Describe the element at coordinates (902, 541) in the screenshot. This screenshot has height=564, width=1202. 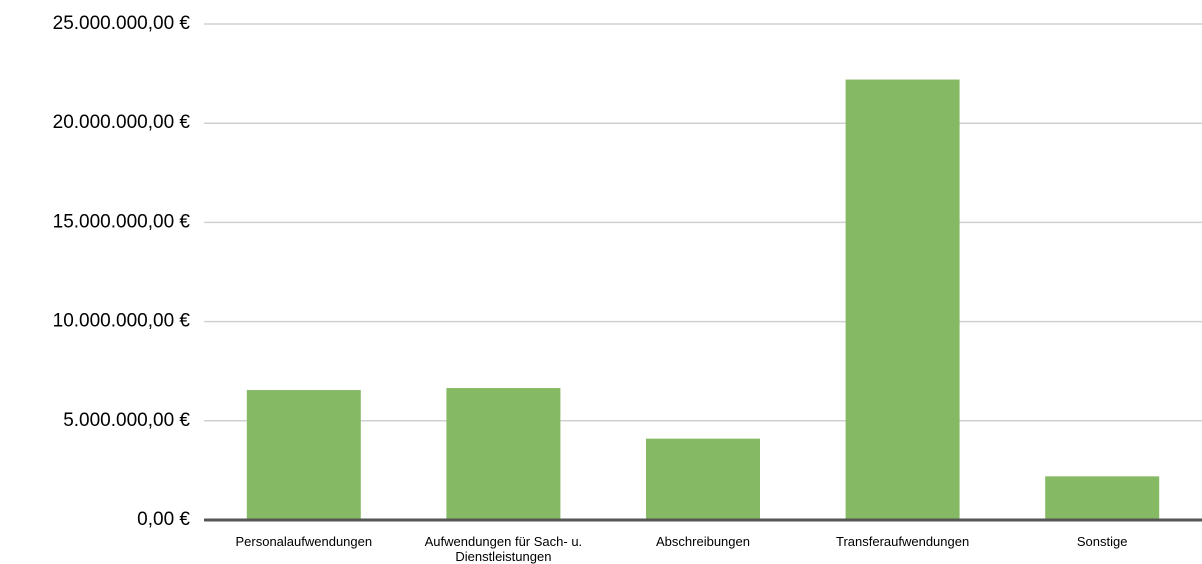
I see `x-tick-label: Transferaufwendungen` at that location.